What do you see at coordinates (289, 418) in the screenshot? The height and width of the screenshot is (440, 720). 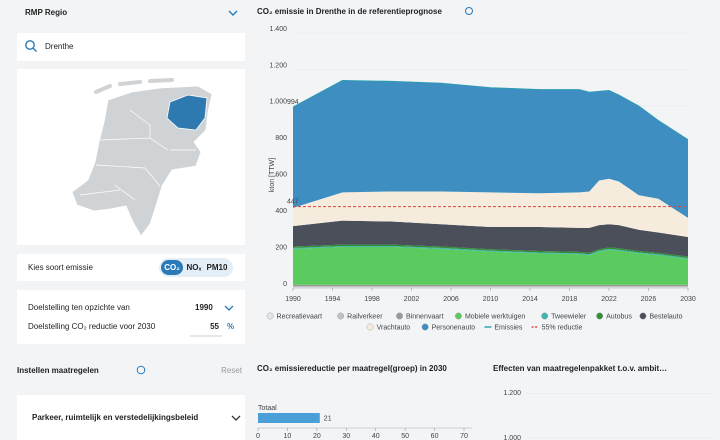 I see `bar` at bounding box center [289, 418].